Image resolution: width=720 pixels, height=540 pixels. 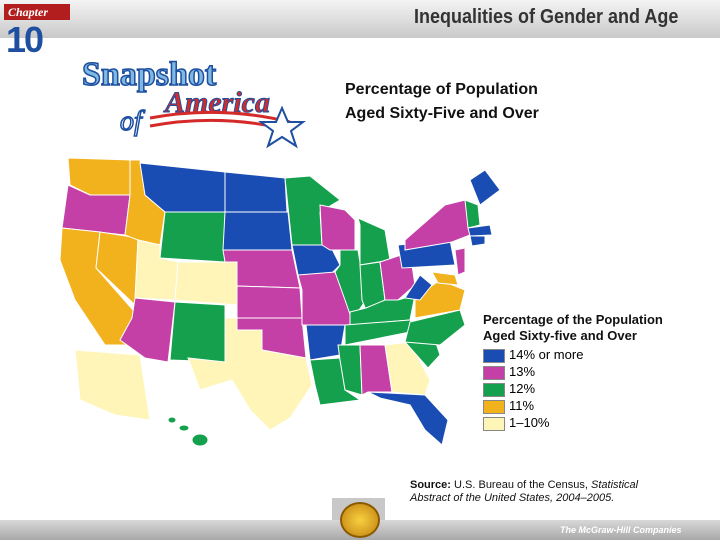 I want to click on legend-item: 13%, so click(x=509, y=372).